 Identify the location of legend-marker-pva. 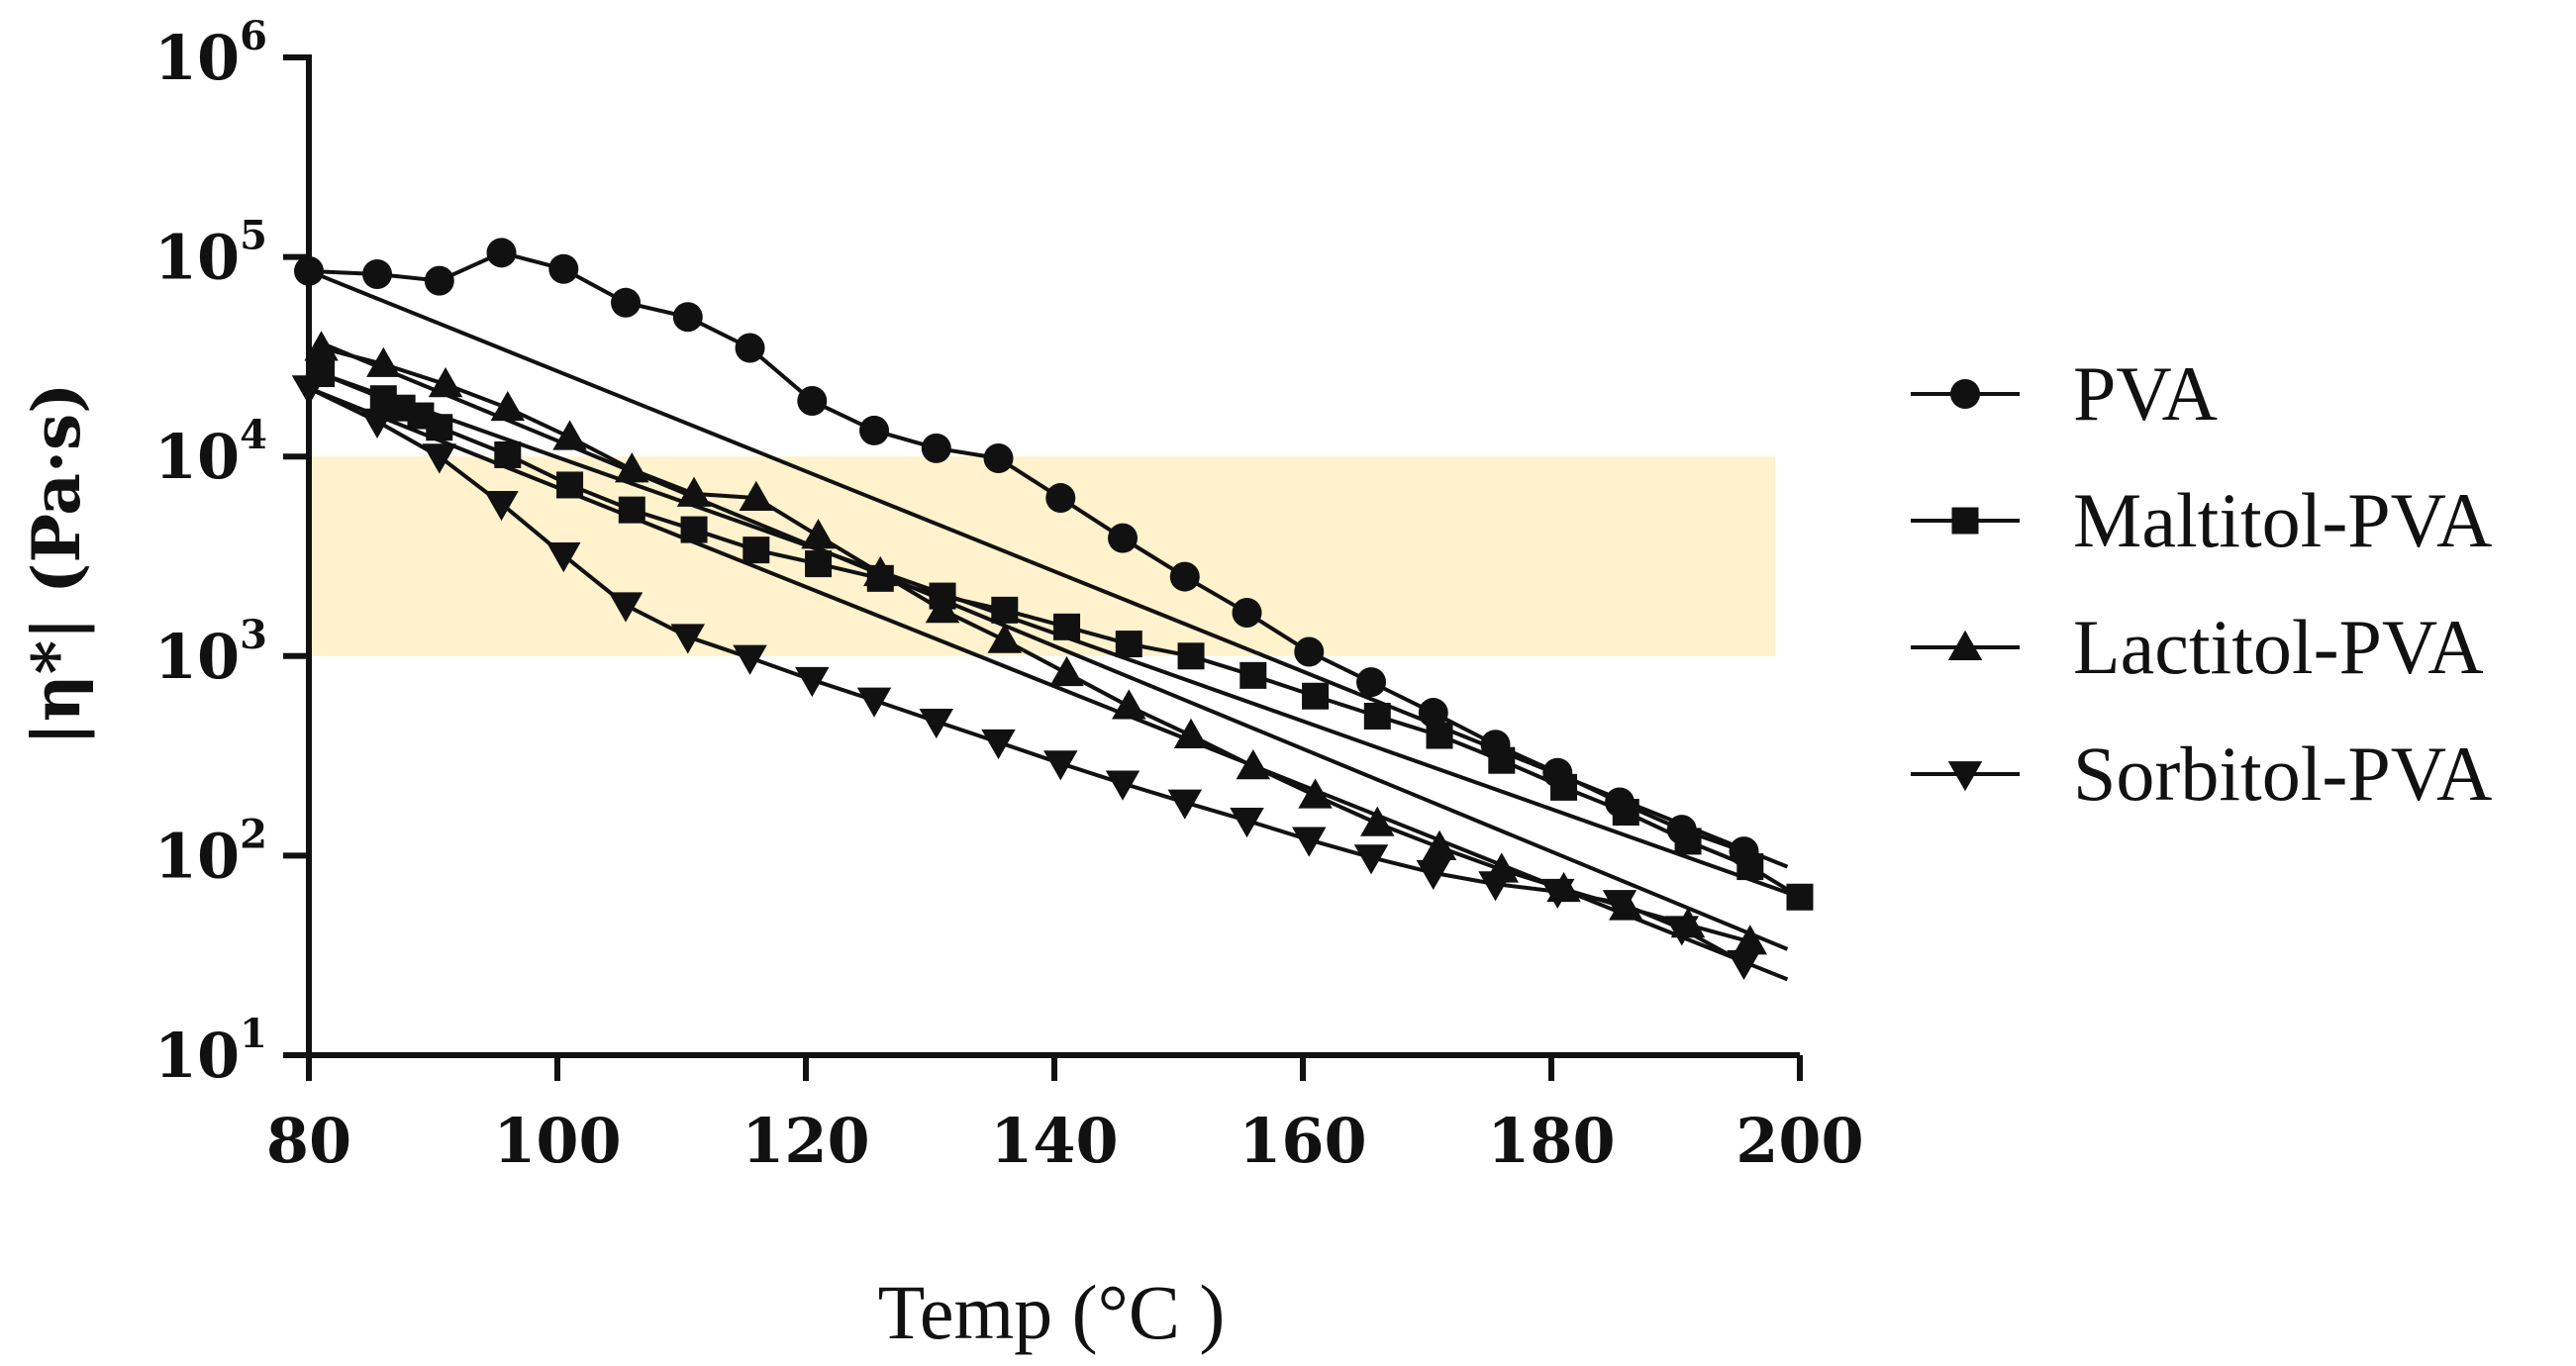
(1965, 394).